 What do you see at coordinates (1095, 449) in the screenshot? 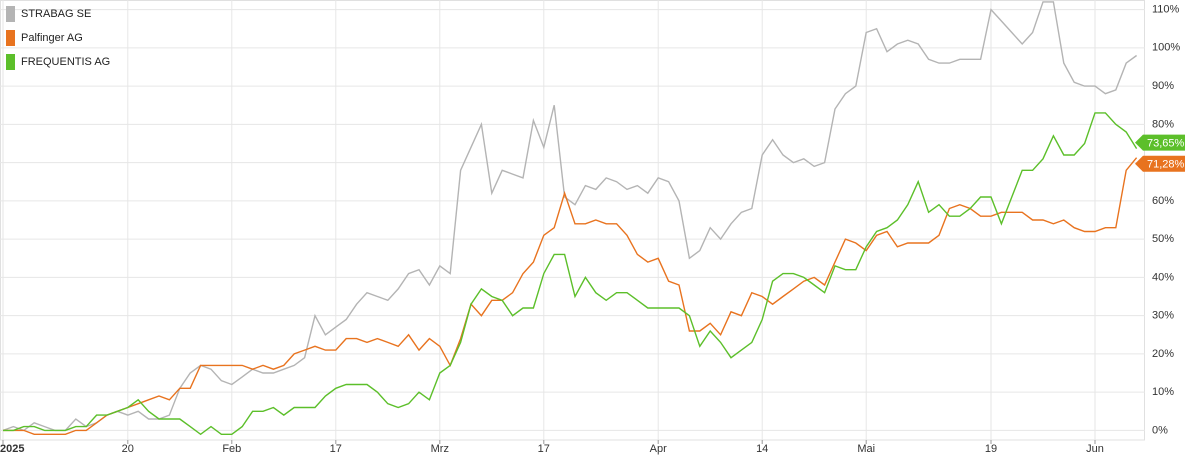
I see `x-tick-label: Jun` at bounding box center [1095, 449].